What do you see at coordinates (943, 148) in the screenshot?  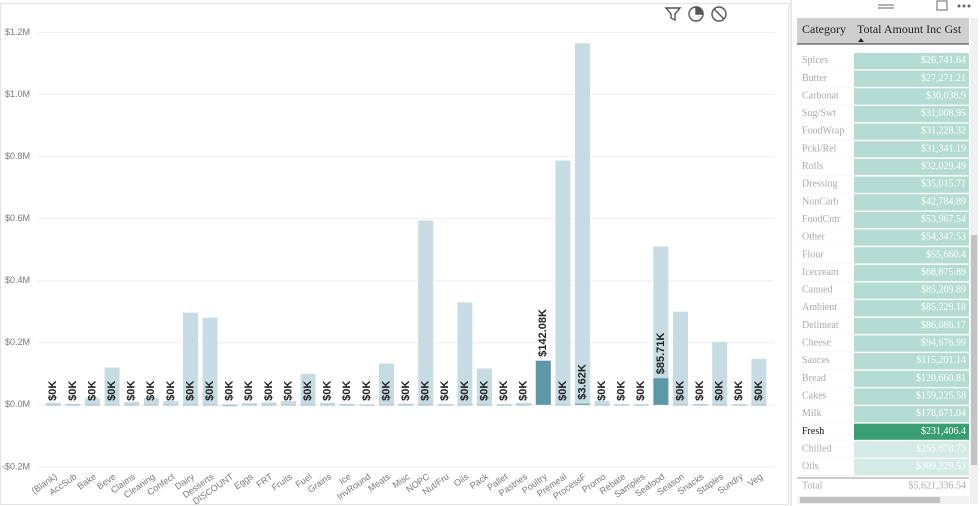 I see `amount-text: $31,341.19` at bounding box center [943, 148].